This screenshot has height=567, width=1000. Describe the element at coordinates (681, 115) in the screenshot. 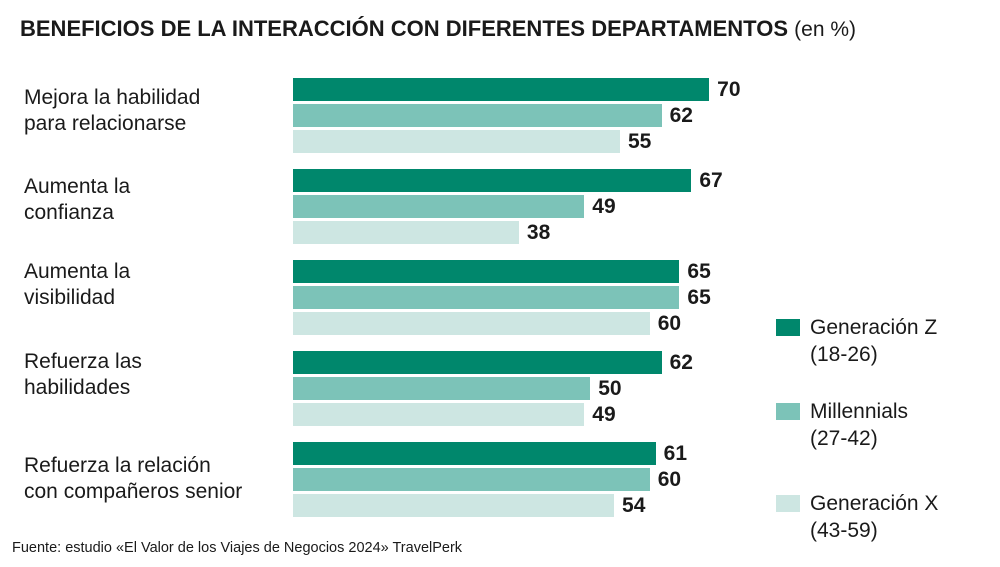

I see `data-label-millennials: 62` at that location.